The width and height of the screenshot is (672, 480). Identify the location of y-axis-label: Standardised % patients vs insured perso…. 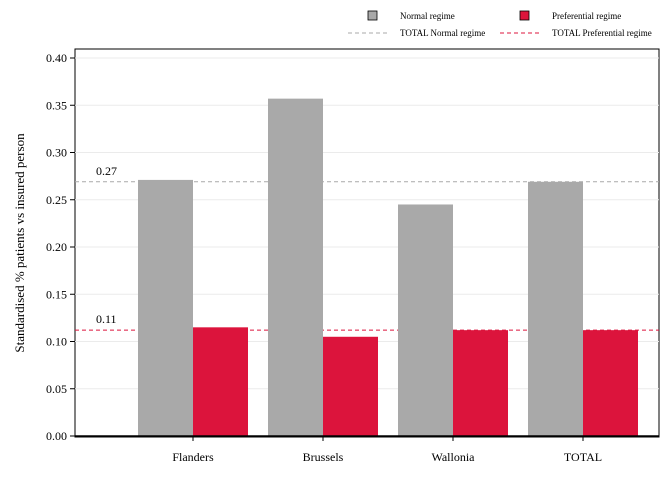
(19, 243).